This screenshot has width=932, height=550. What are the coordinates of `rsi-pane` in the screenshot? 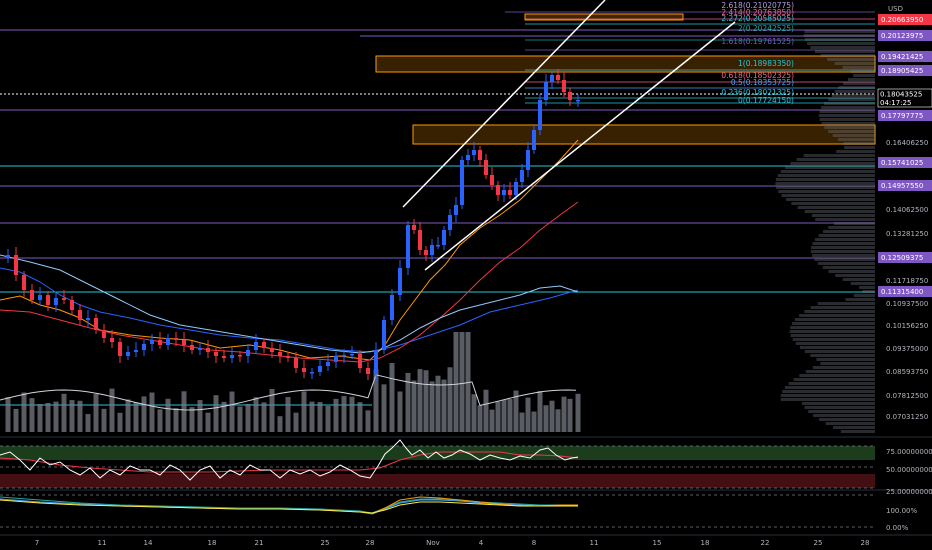 It's located at (466, 462).